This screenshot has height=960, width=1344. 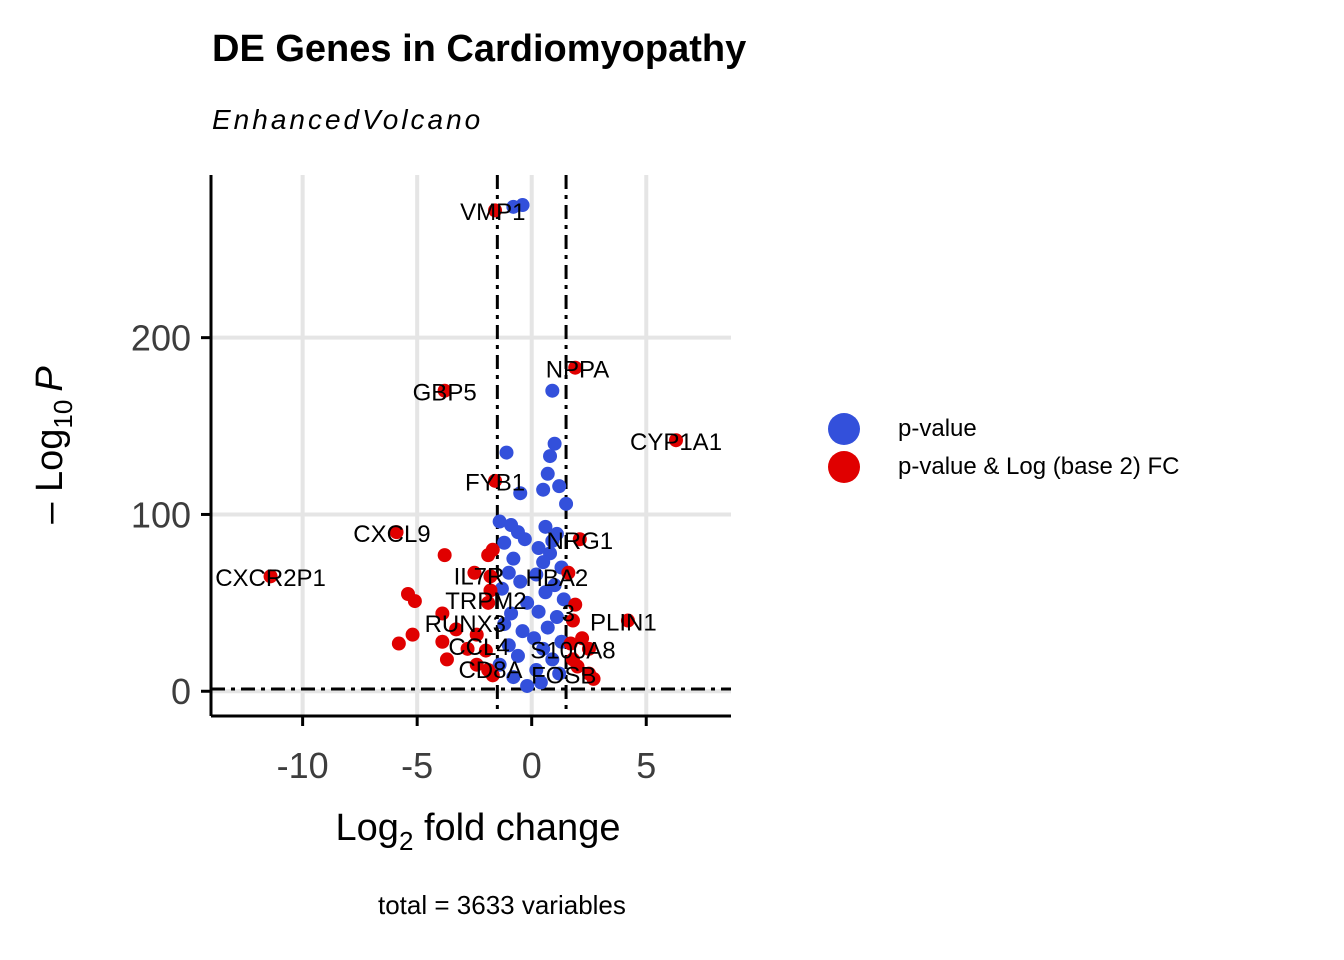 What do you see at coordinates (495, 483) in the screenshot?
I see `gene-label: FYB1` at bounding box center [495, 483].